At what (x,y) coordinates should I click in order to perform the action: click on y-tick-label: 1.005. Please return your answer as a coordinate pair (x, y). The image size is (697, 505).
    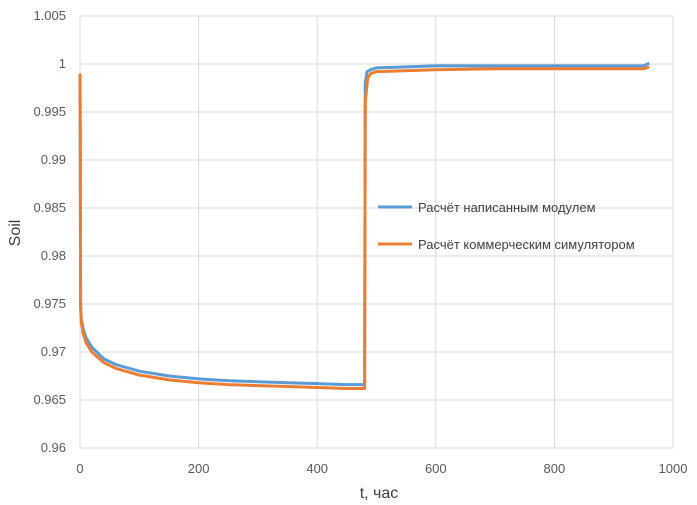
    Looking at the image, I should click on (49, 15).